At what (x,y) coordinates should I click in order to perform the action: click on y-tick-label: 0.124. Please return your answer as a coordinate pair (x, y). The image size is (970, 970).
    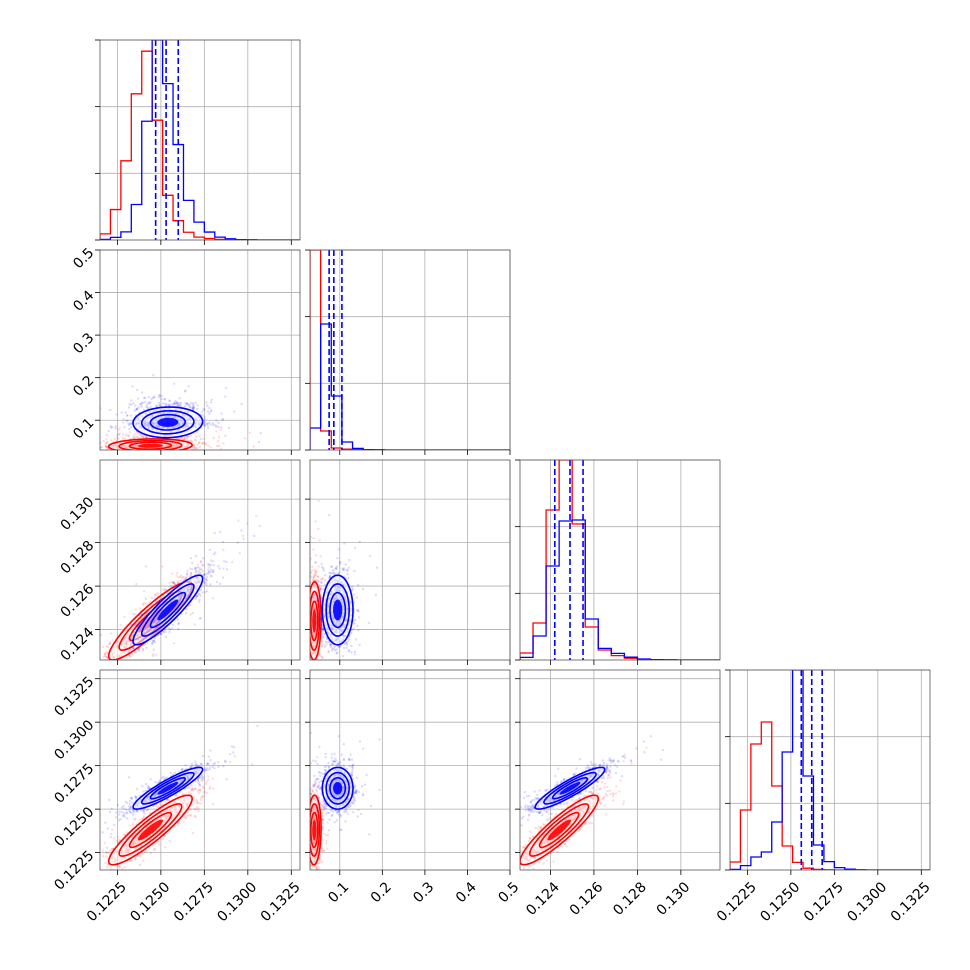
    Looking at the image, I should click on (78, 645).